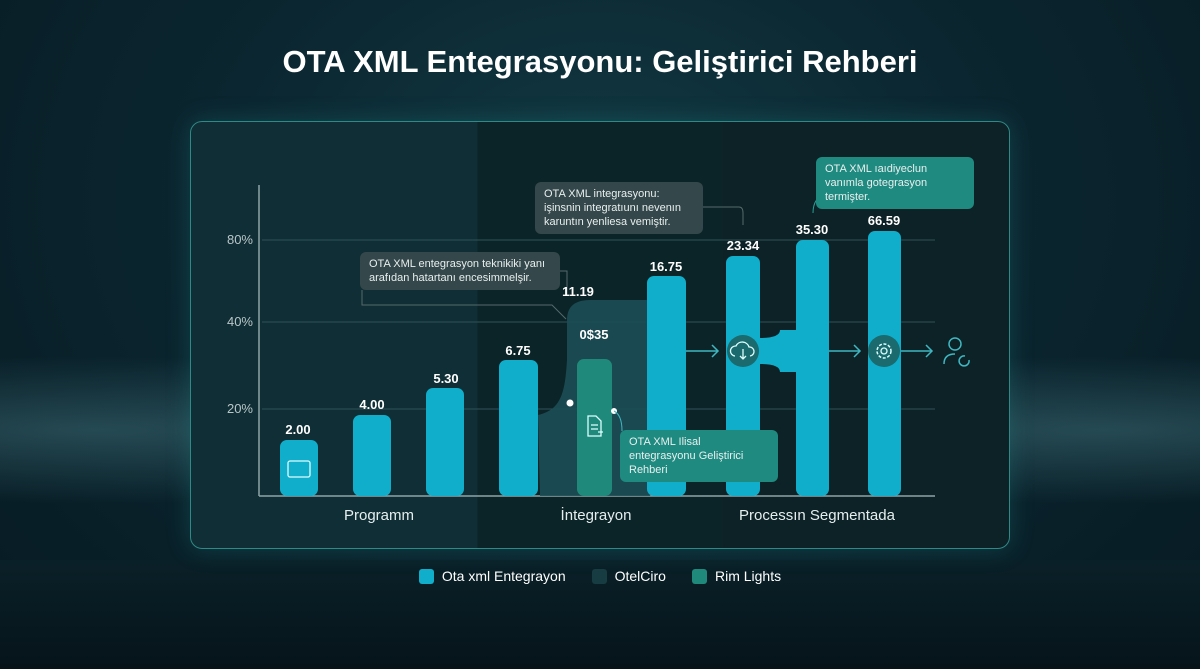  I want to click on card-icon, so click(299, 469).